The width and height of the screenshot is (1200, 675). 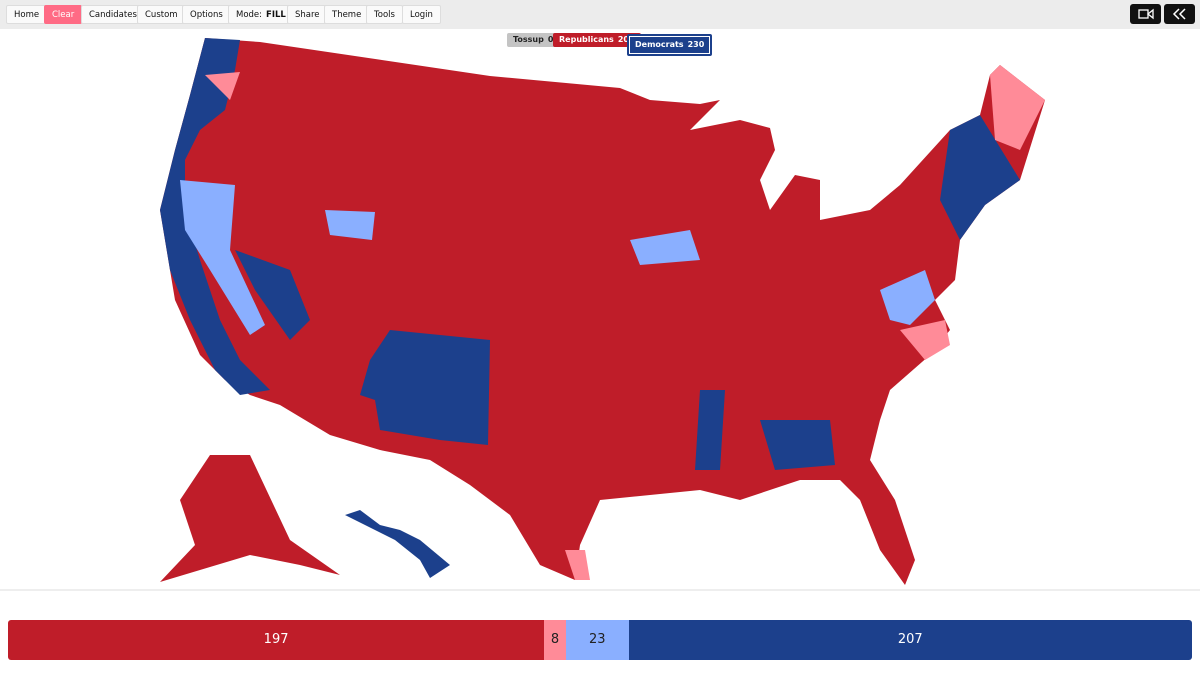 What do you see at coordinates (1179, 14) in the screenshot?
I see `collapse-button` at bounding box center [1179, 14].